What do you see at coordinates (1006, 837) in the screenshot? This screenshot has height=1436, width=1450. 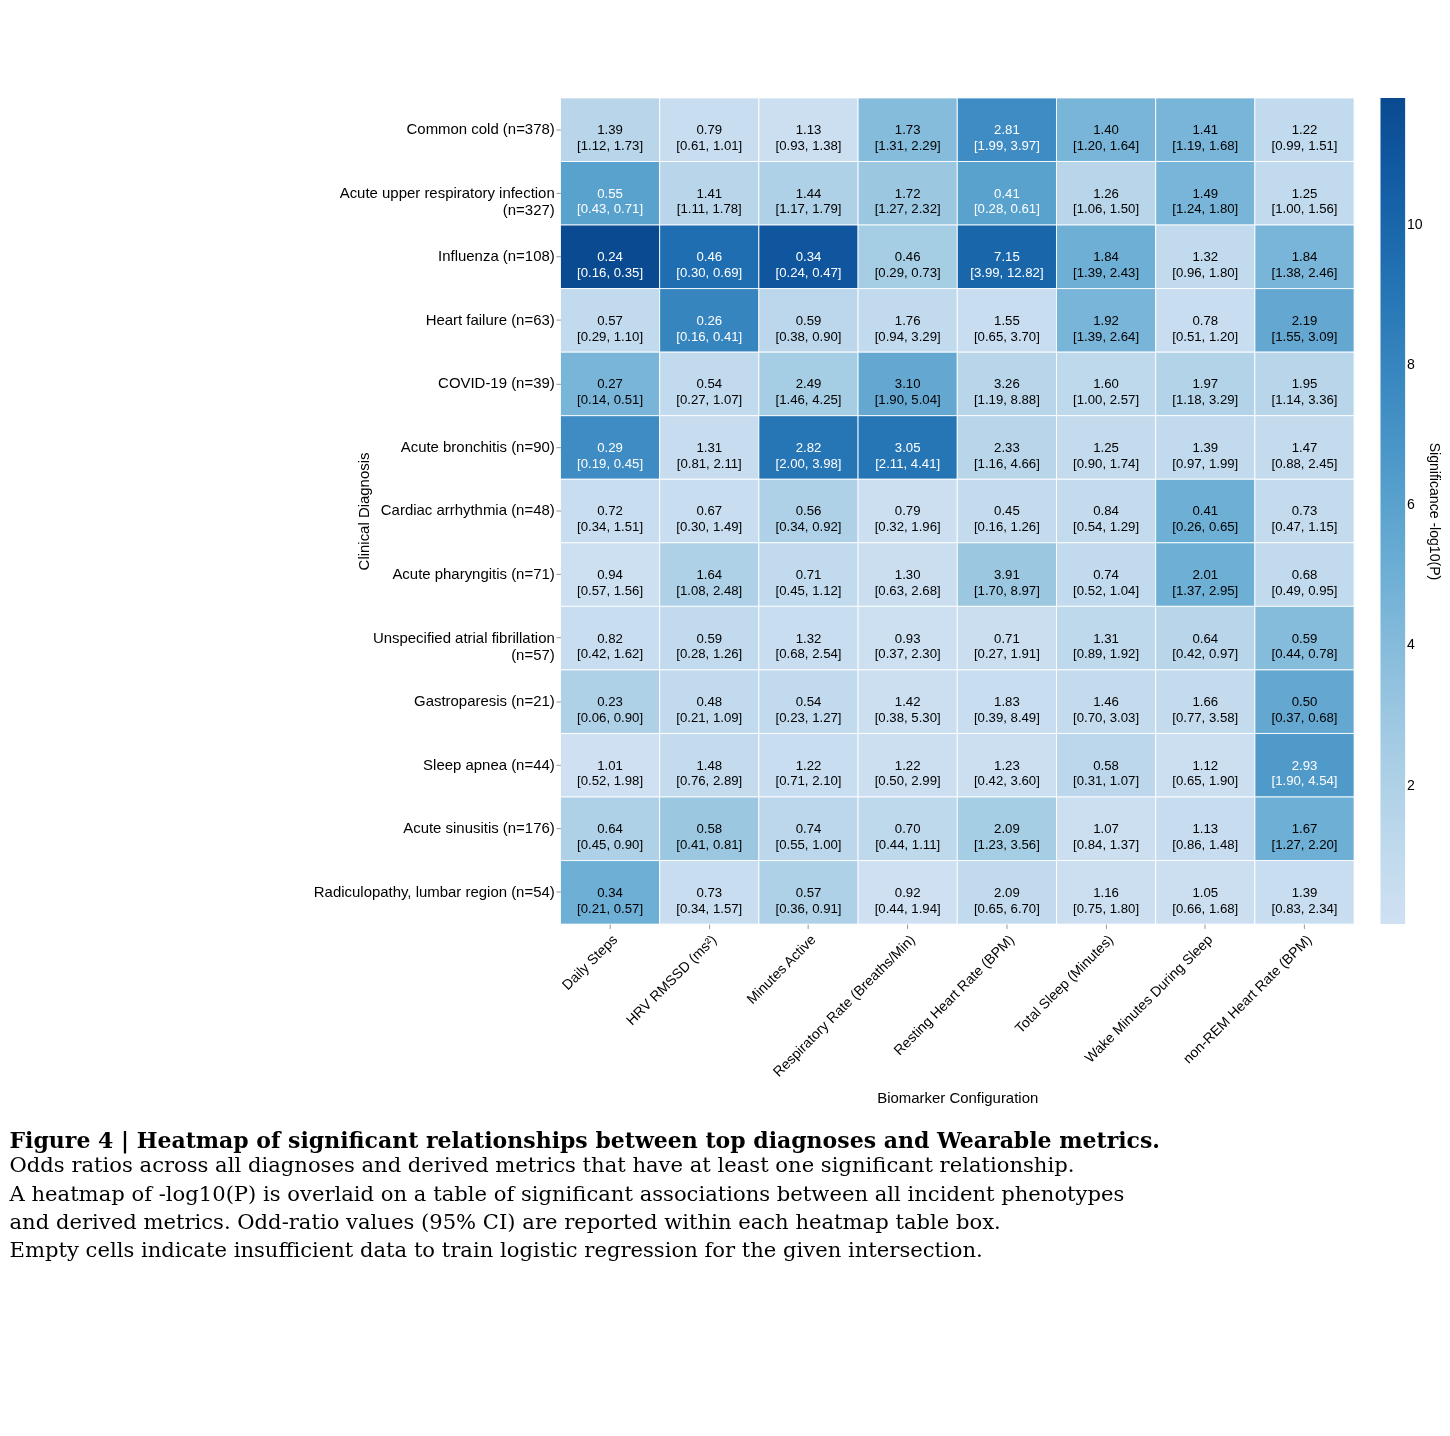 I see `data-label: 2.09 [1.23, 3.56]` at bounding box center [1006, 837].